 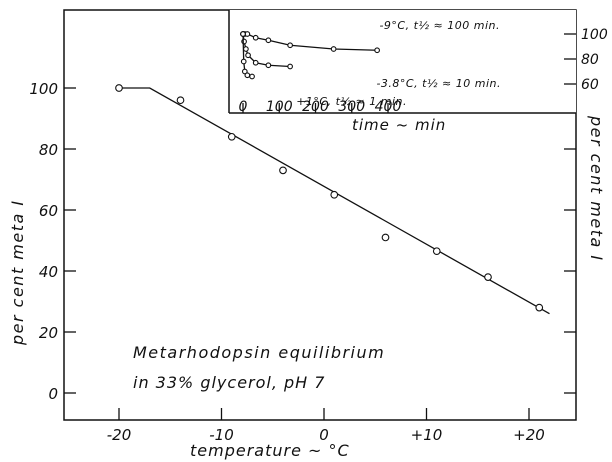 I want to click on main-y-tick-label: 60, so click(x=48, y=211).